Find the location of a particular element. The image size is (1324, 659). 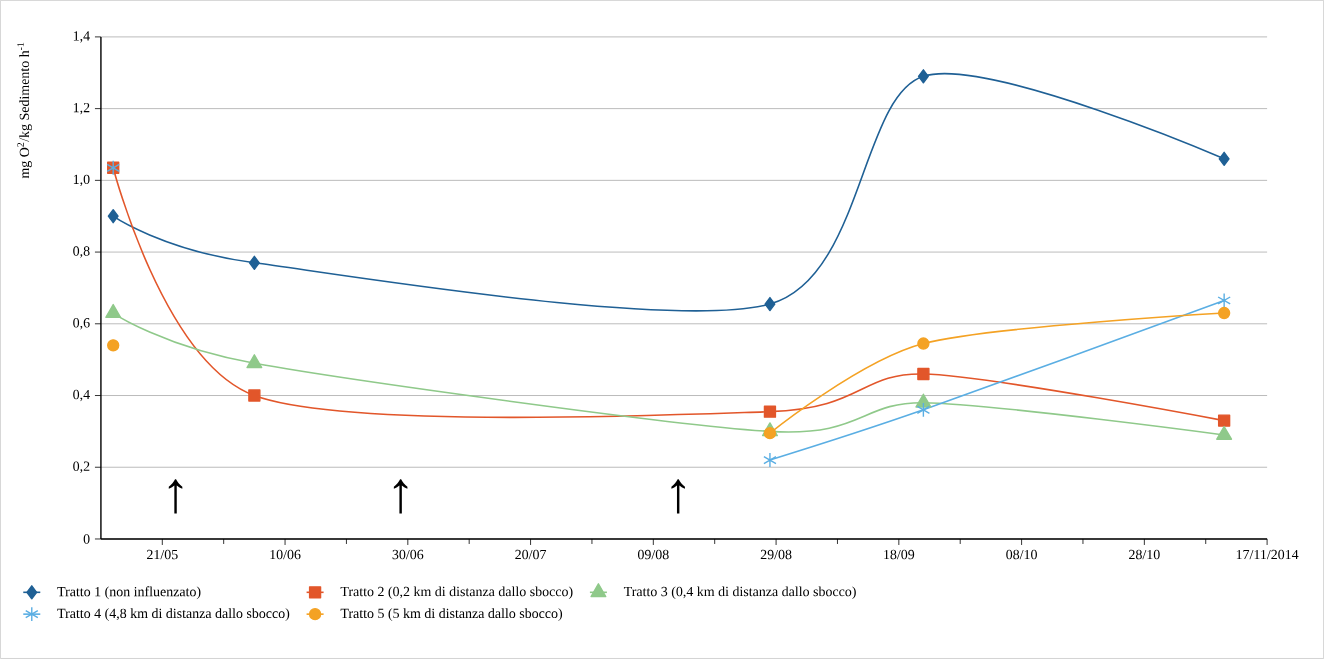

x-tick-label: 30/06 is located at coordinates (408, 554).